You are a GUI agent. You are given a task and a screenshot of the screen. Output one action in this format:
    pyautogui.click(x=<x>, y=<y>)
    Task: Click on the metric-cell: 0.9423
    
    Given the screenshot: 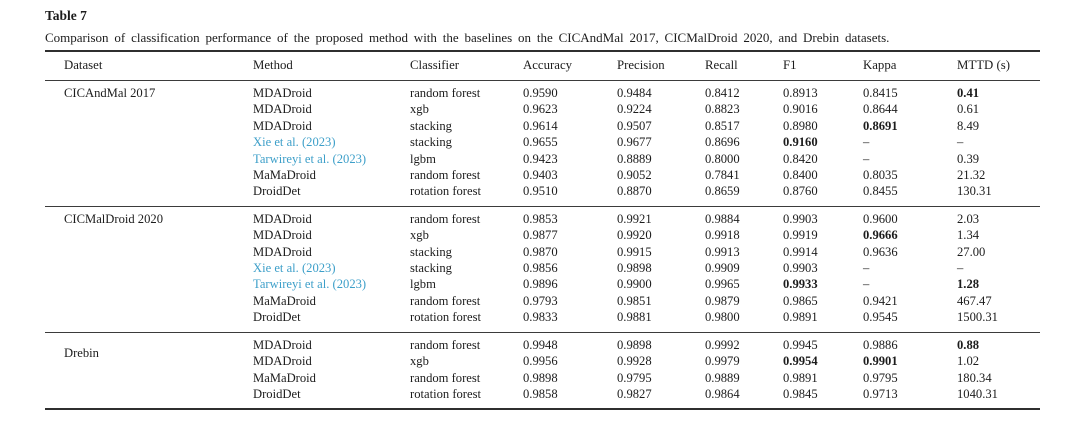 What is the action you would take?
    pyautogui.click(x=540, y=158)
    